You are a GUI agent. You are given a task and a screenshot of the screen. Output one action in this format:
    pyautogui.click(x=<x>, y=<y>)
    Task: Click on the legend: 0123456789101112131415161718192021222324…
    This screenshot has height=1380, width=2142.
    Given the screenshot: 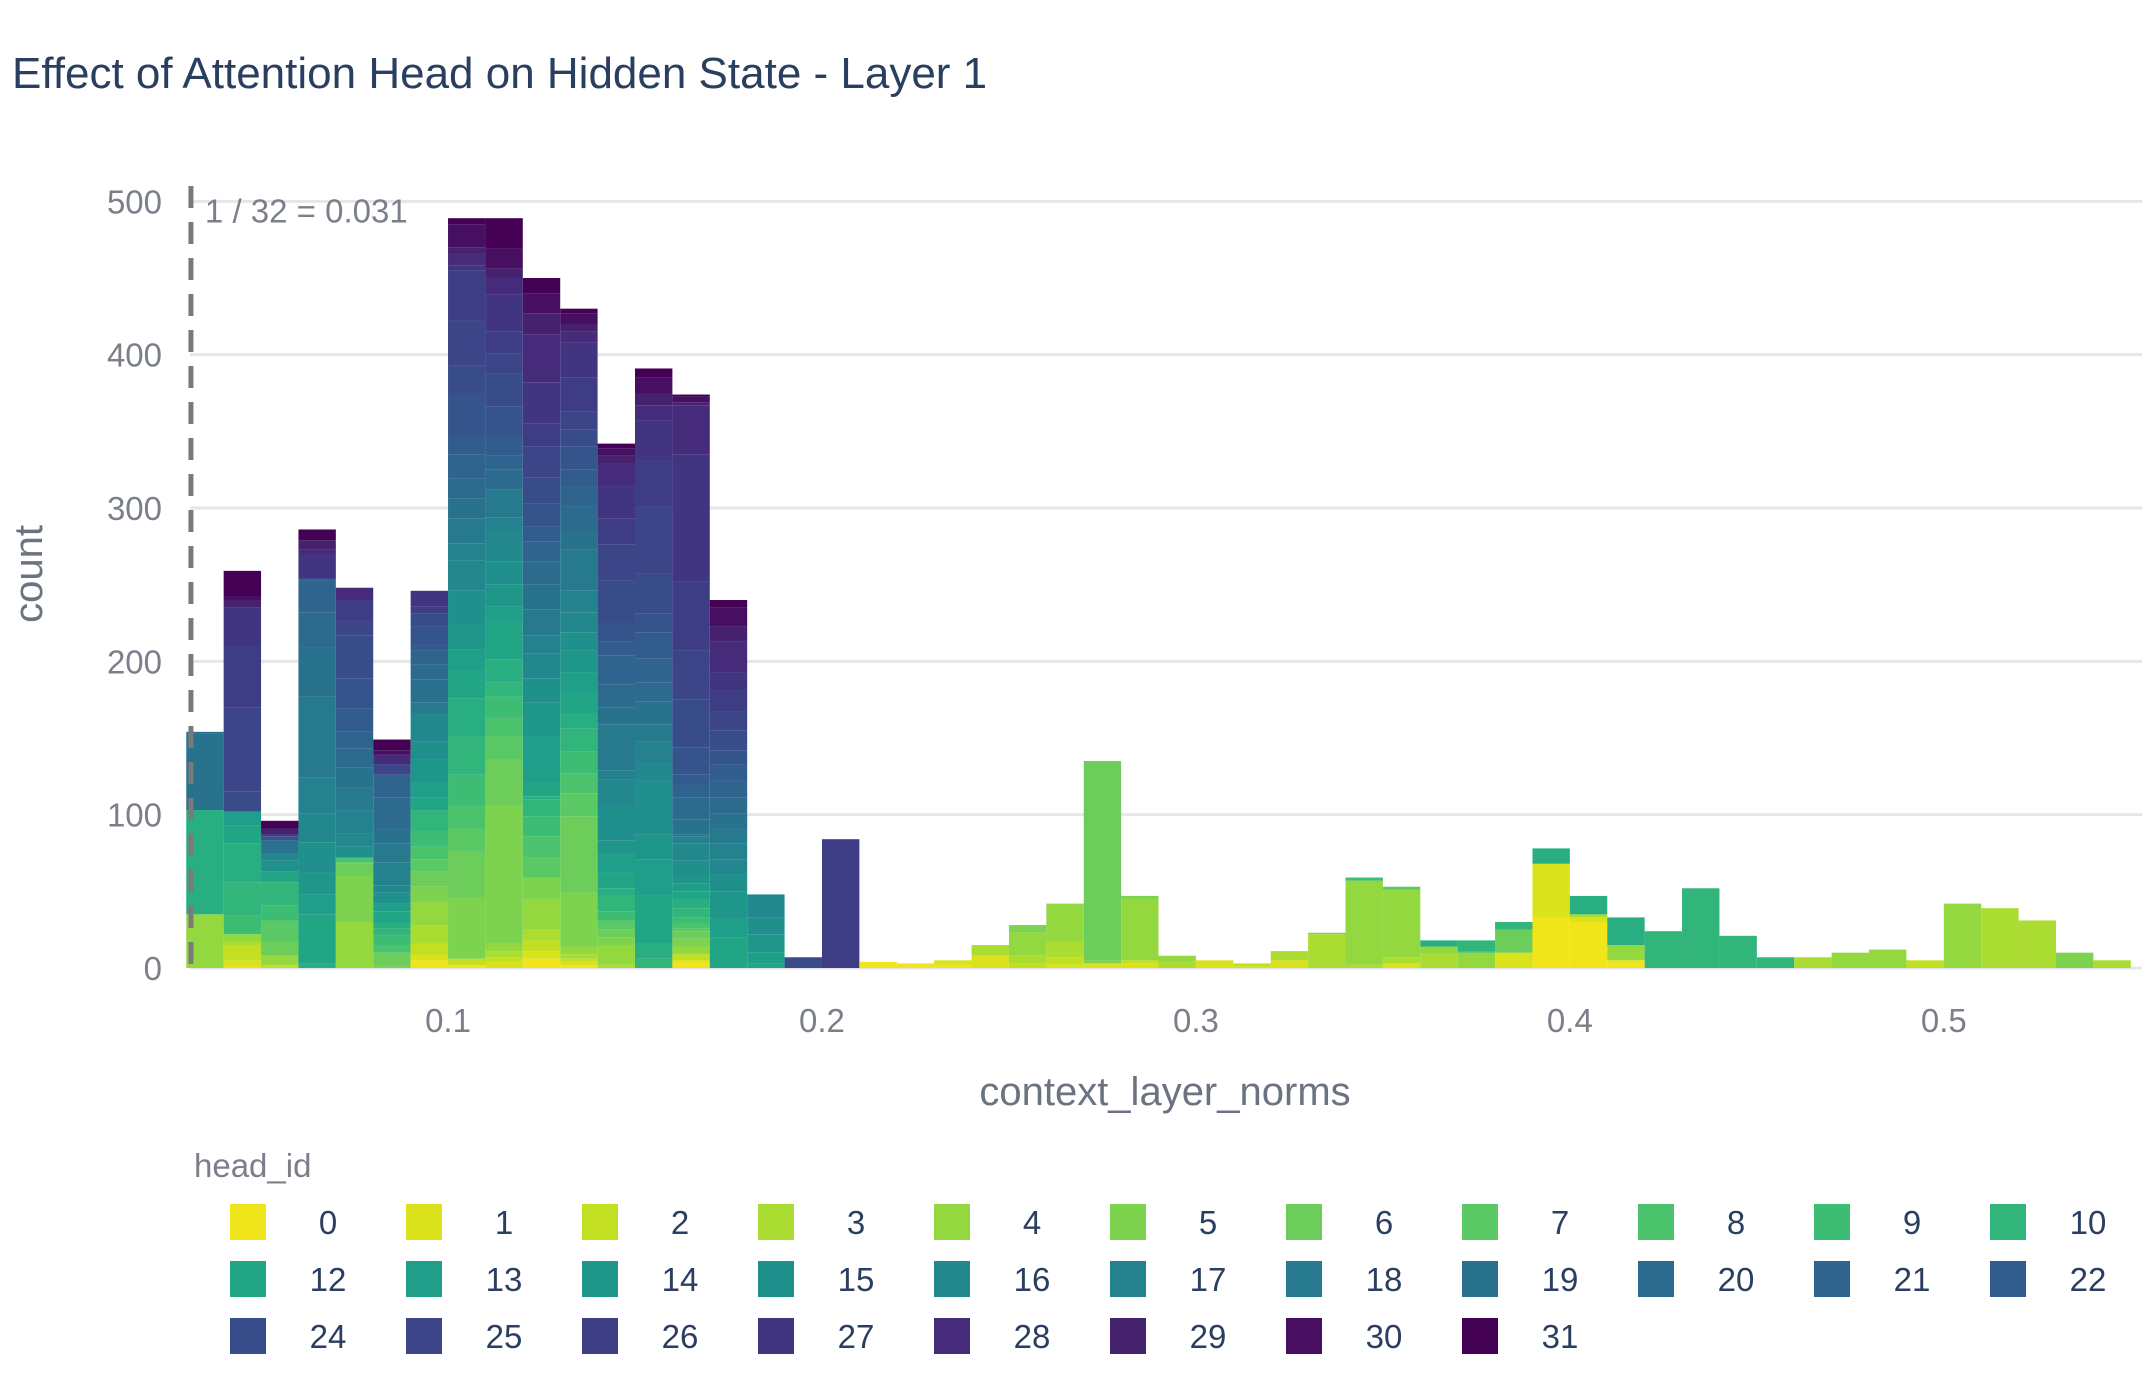 What is the action you would take?
    pyautogui.click(x=1168, y=1279)
    